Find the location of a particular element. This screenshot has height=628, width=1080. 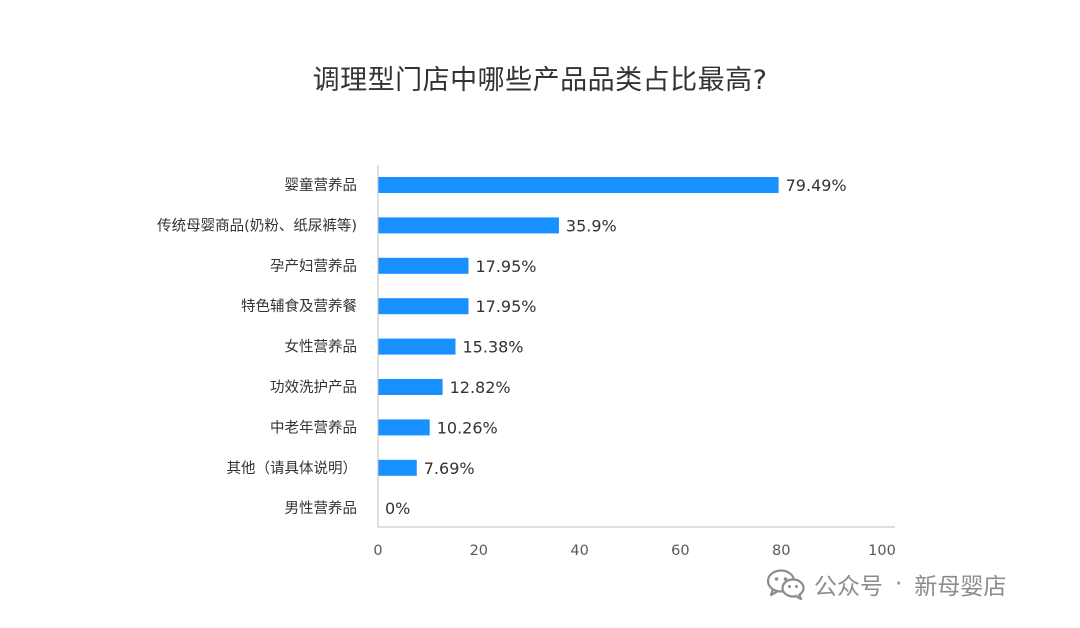

watermark: 公众号 · 新母婴店 is located at coordinates (886, 584).